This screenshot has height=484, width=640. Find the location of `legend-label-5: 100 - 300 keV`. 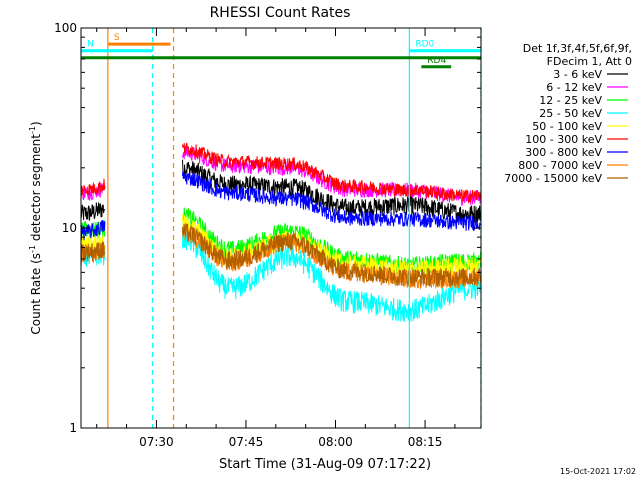

legend-label-5: 100 - 300 keV is located at coordinates (563, 139).